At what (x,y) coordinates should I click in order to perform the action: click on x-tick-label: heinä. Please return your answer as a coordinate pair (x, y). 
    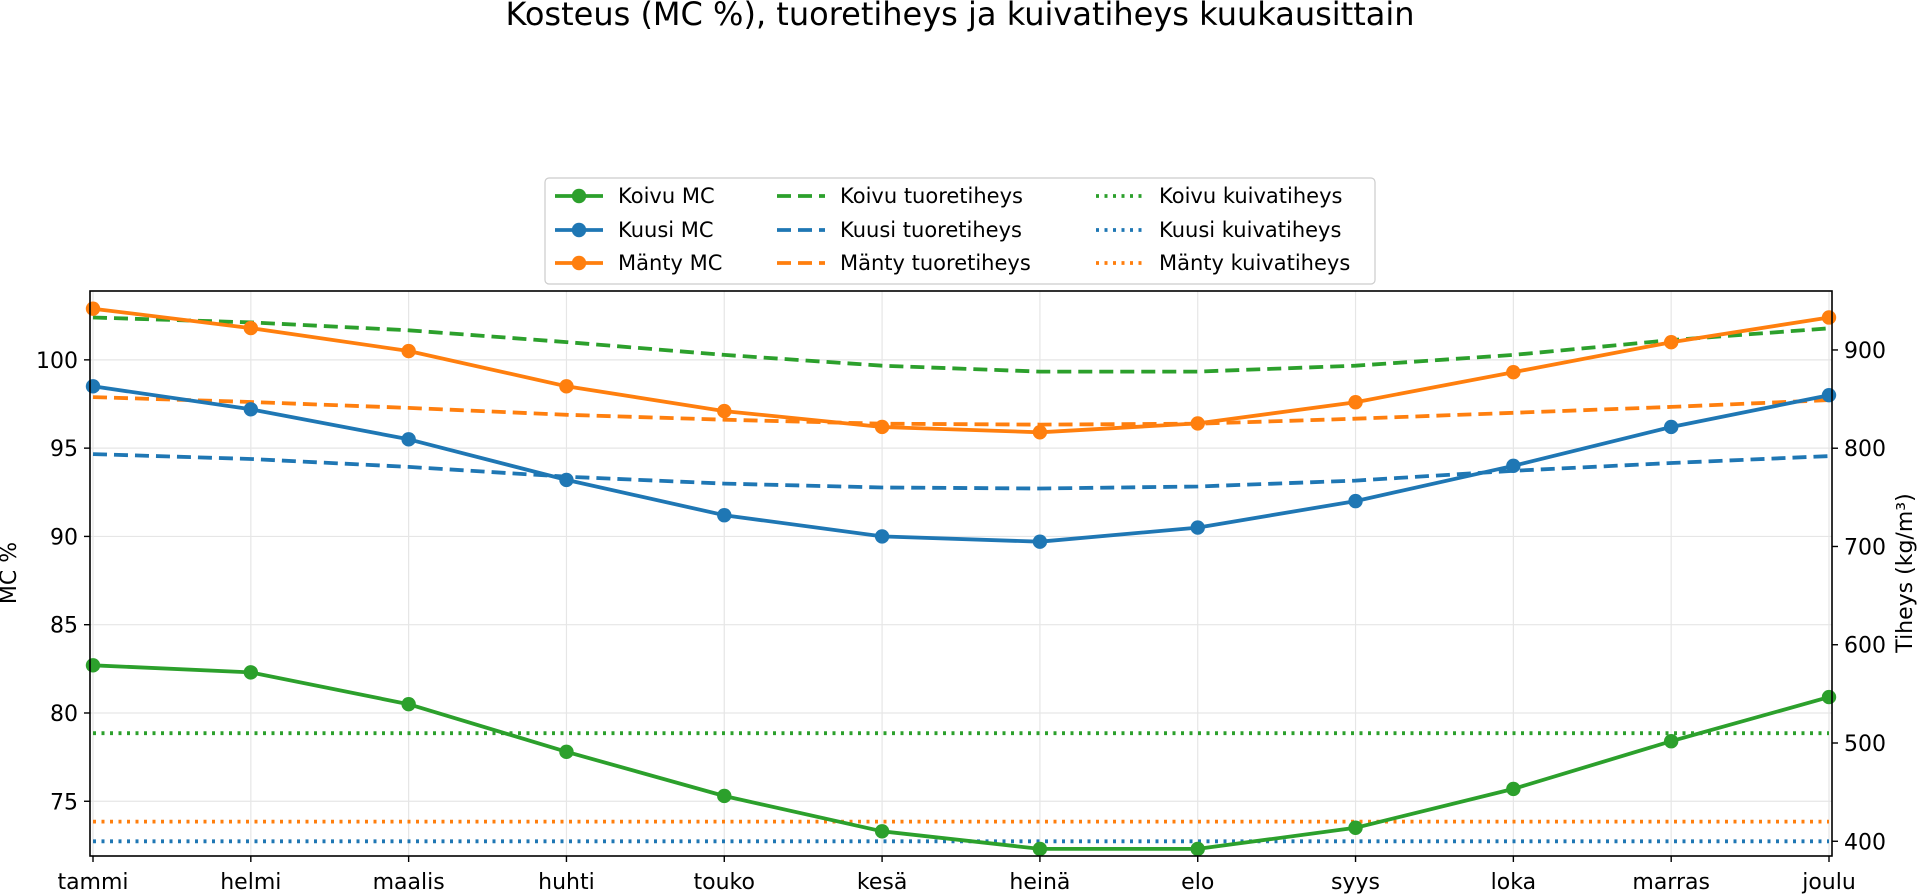
    Looking at the image, I should click on (1039, 882).